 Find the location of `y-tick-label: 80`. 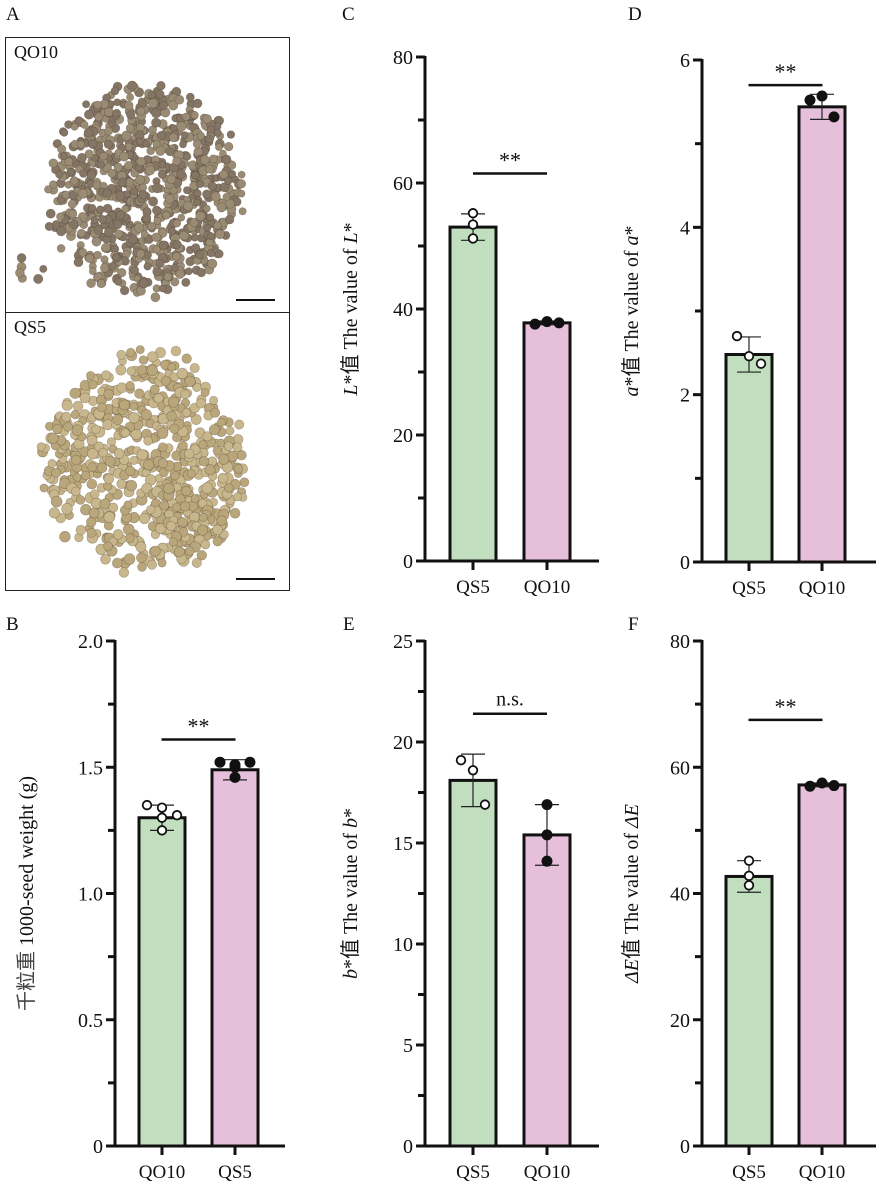

y-tick-label: 80 is located at coordinates (403, 58).